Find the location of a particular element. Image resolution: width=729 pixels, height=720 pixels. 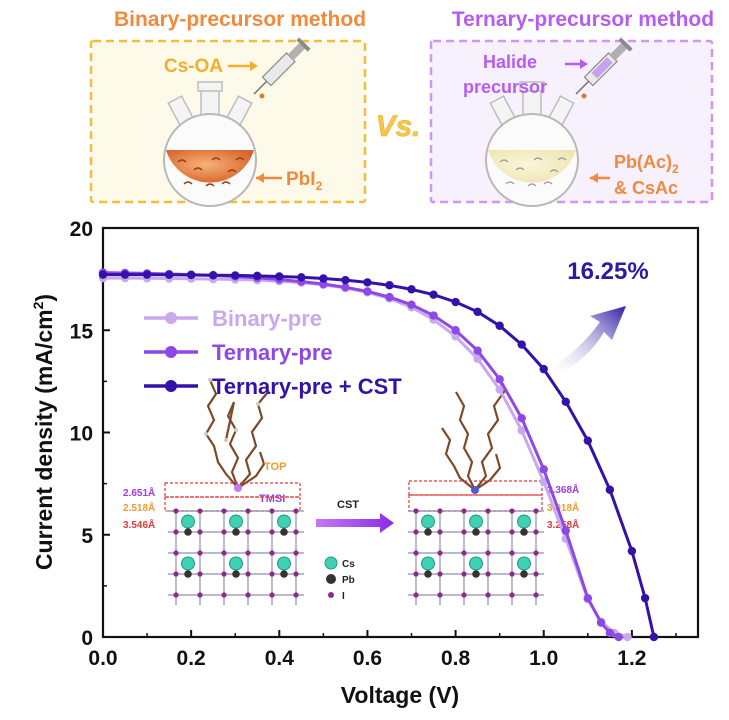

legend-cs: Cs is located at coordinates (348, 564).